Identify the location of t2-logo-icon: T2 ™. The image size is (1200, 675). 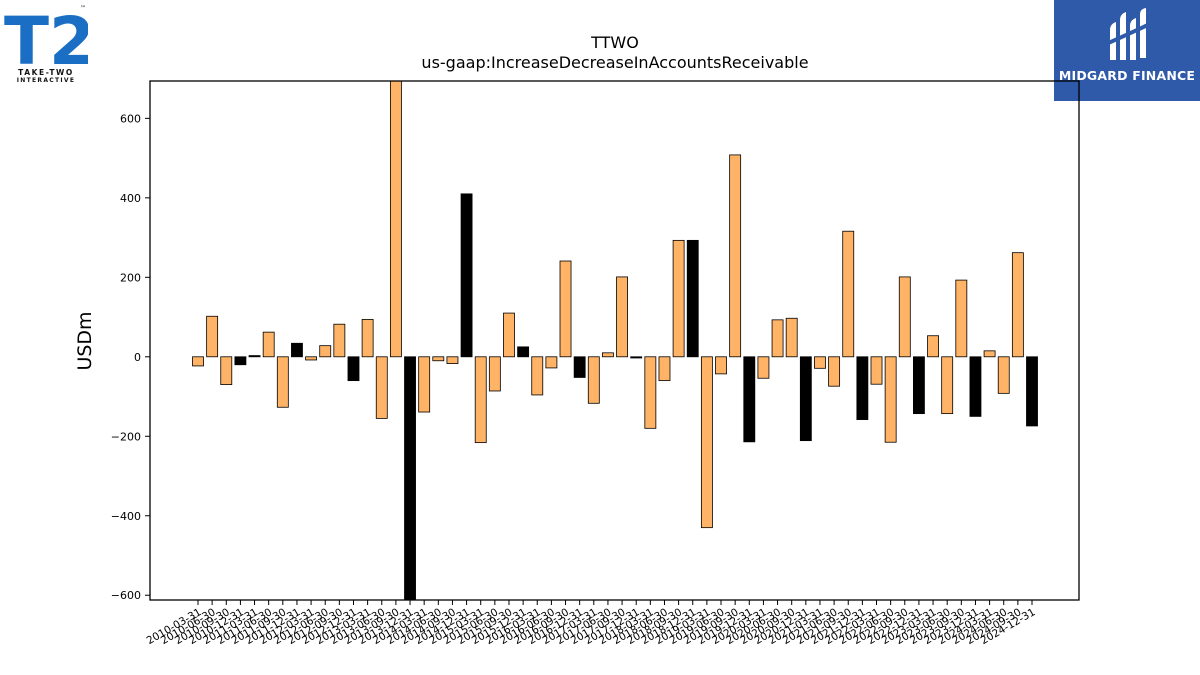
(49, 41).